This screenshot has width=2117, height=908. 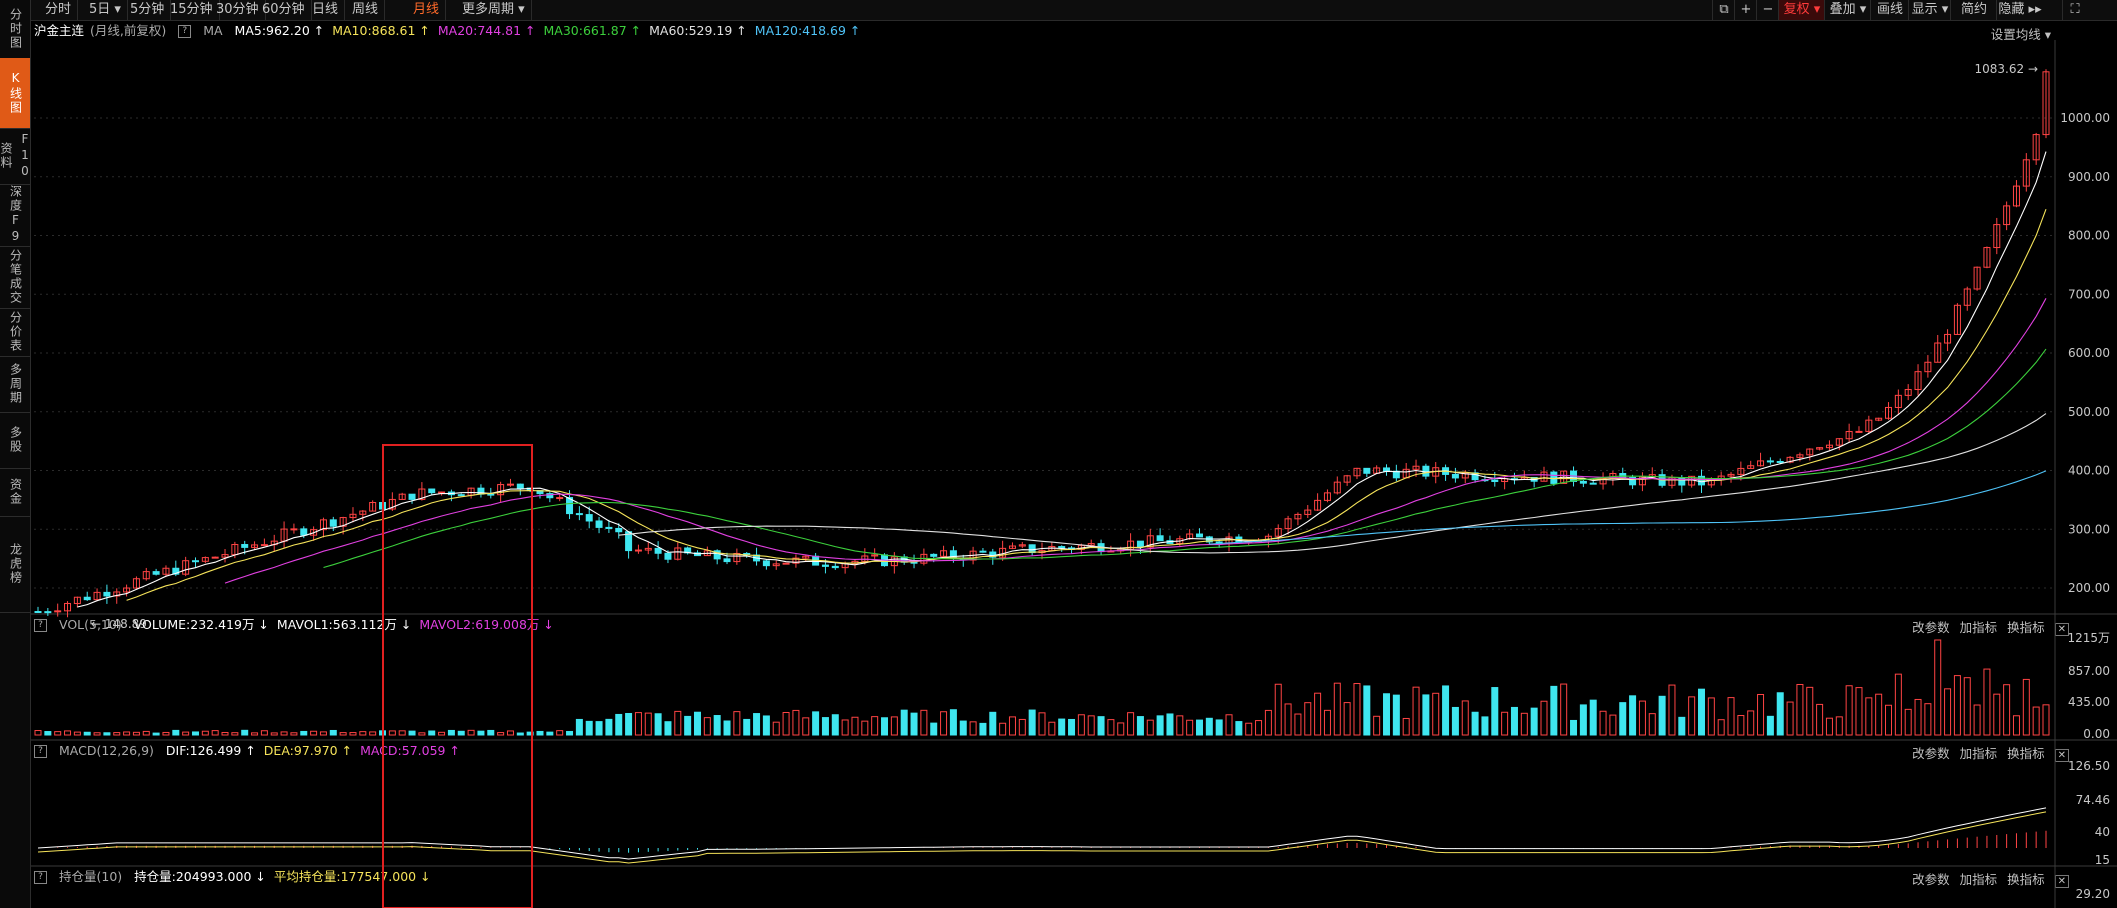 I want to click on toolbar-btn-4: 叠加 ▾, so click(x=1847, y=10).